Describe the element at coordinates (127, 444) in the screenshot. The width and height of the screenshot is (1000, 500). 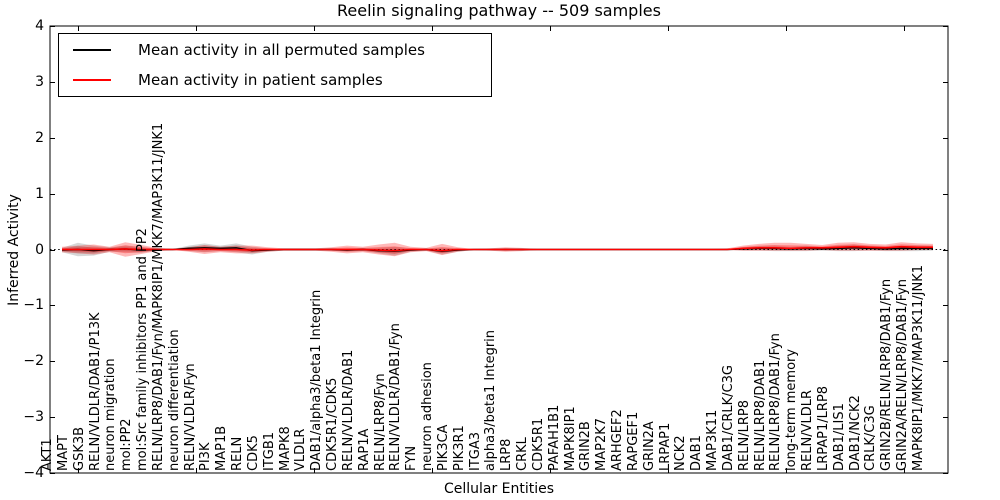
I see `x-entity-label: mol:PP2` at that location.